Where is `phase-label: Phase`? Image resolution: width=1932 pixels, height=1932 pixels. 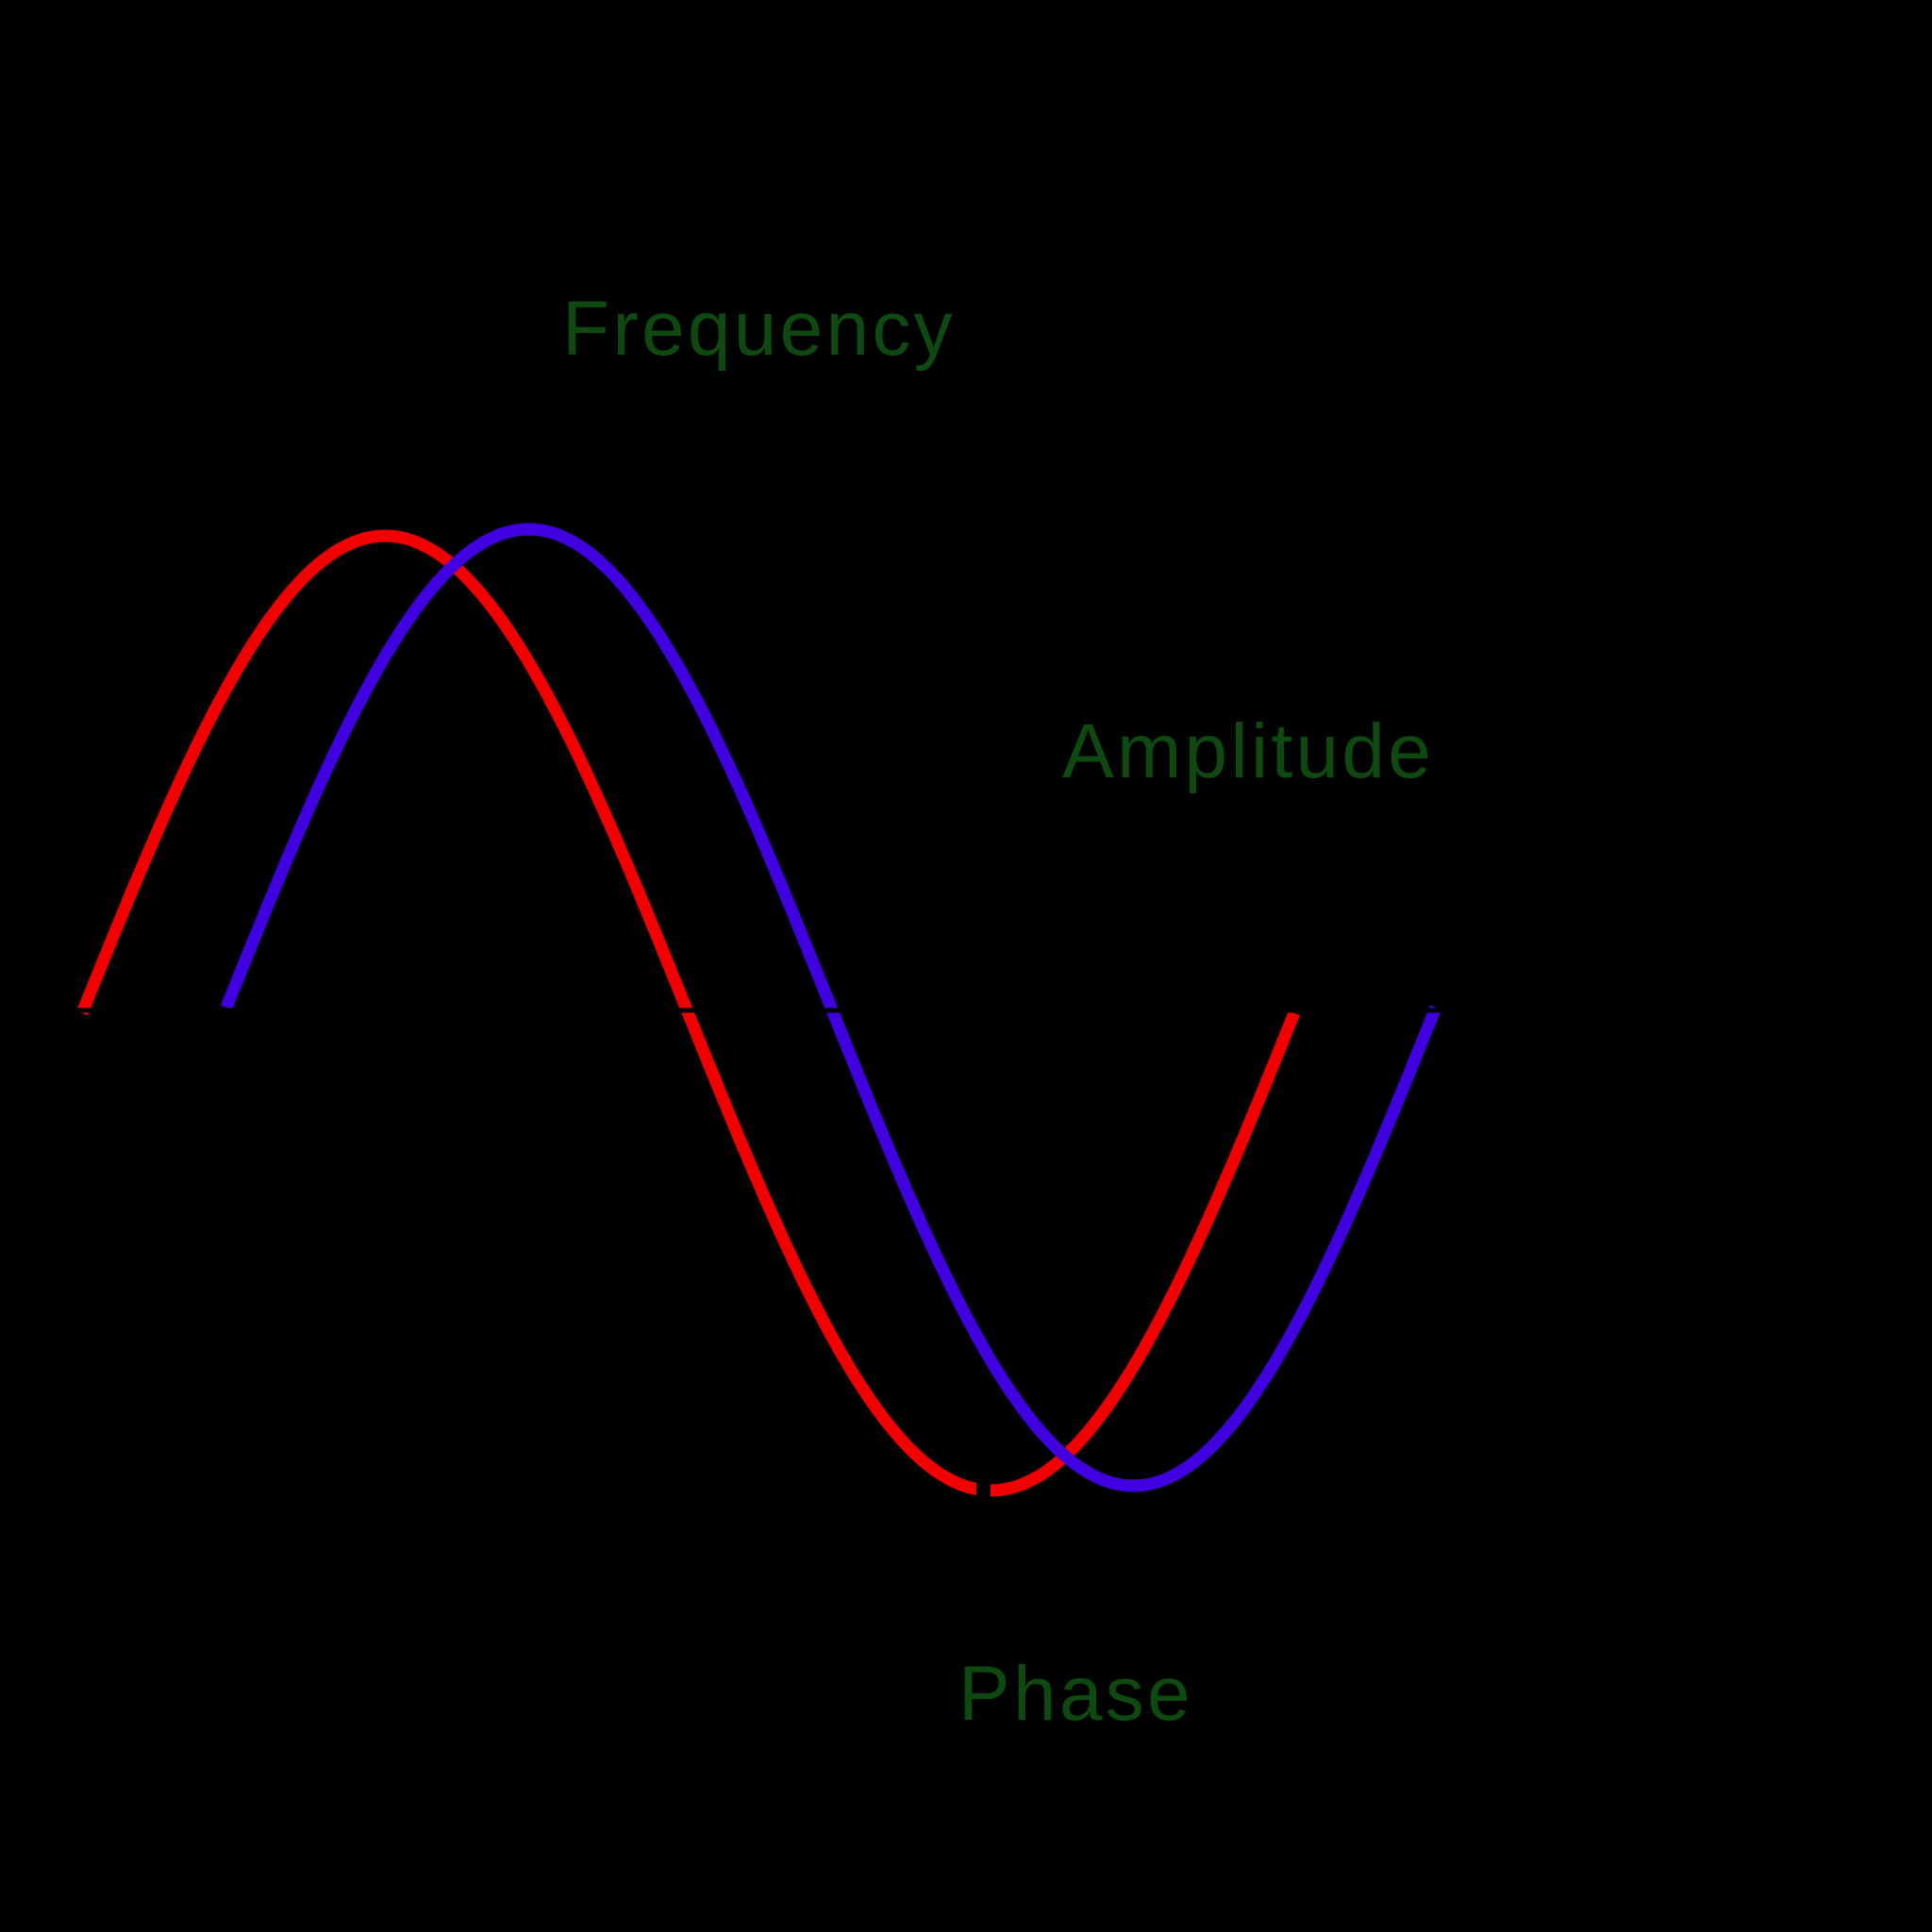 phase-label: Phase is located at coordinates (1076, 1694).